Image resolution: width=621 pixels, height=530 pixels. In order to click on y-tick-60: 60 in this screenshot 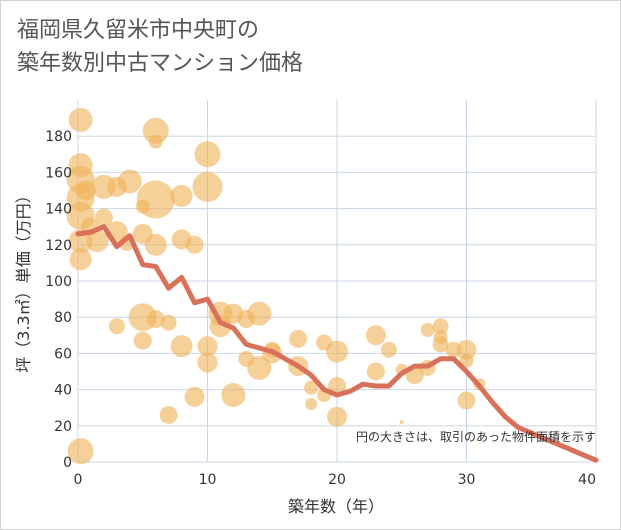, I will do `click(63, 354)`.